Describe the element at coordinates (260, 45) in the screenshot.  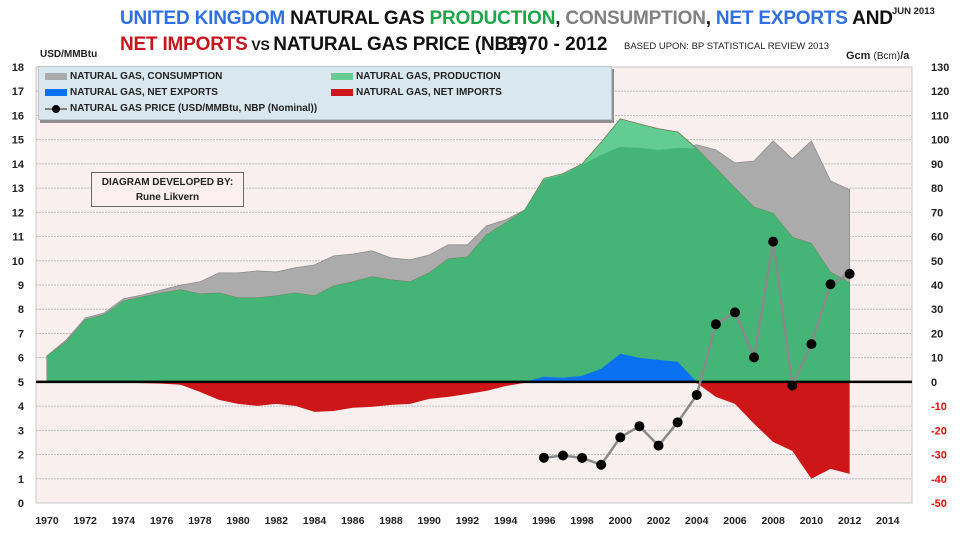
I see `title-vs: VS` at that location.